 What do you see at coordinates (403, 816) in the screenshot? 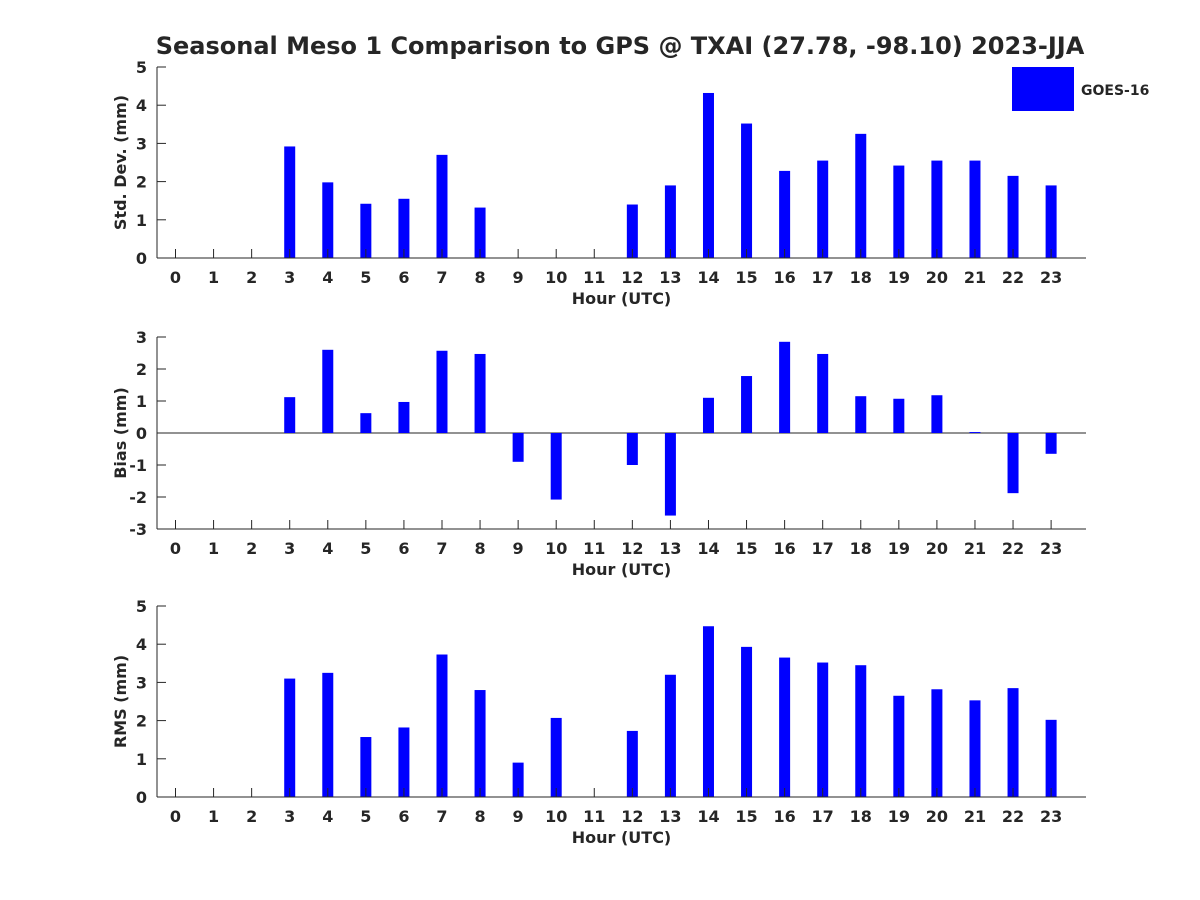
I see `x-tick-label: 6` at bounding box center [403, 816].